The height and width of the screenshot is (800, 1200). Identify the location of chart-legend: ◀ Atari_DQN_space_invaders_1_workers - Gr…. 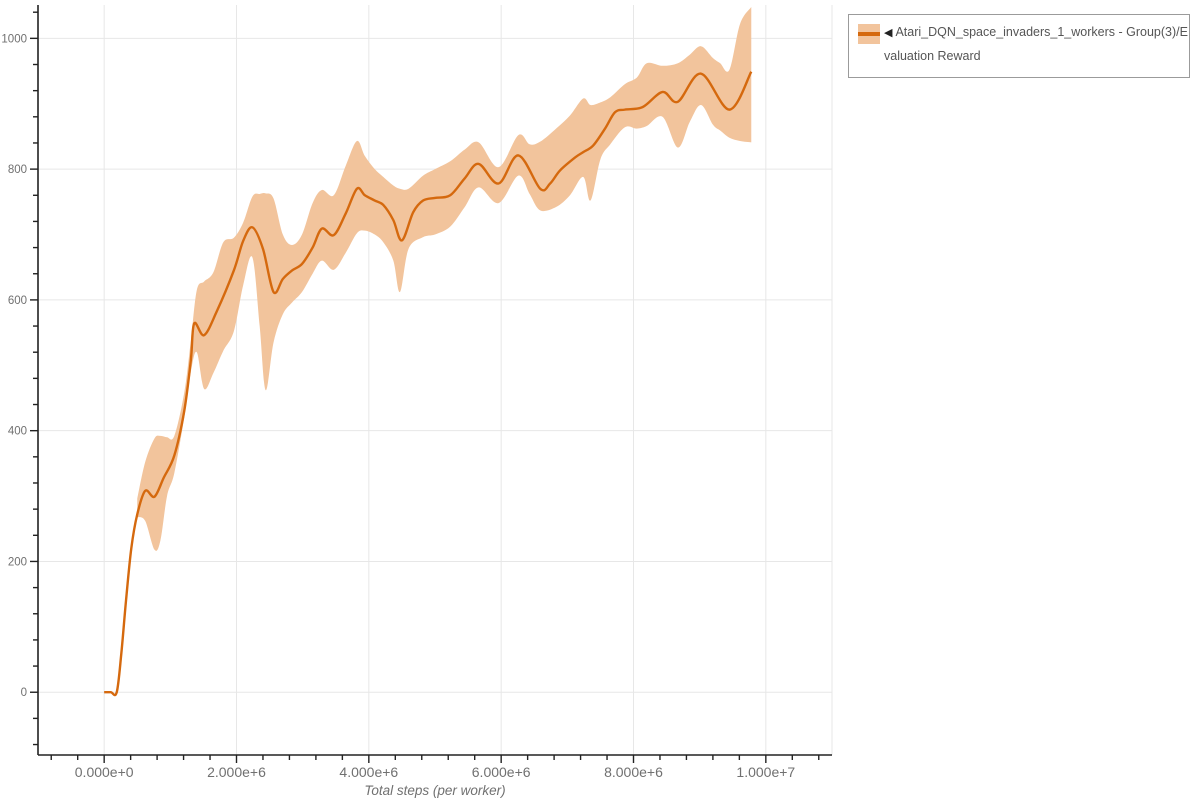
(1019, 46).